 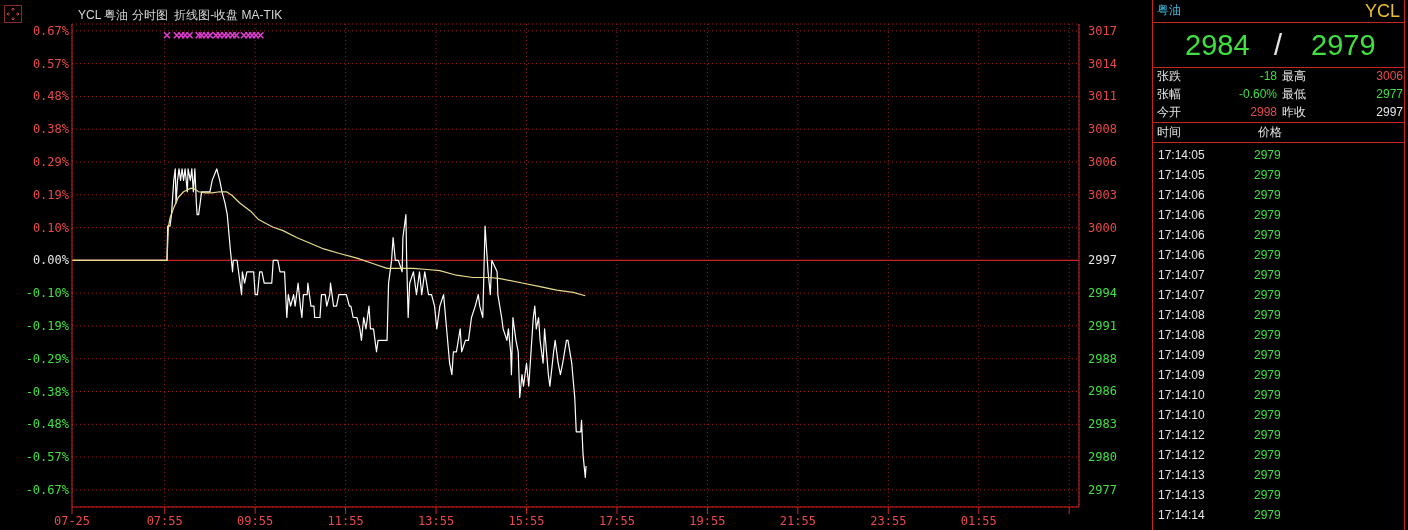 I want to click on y2-tick-label: 2983, so click(x=1102, y=424).